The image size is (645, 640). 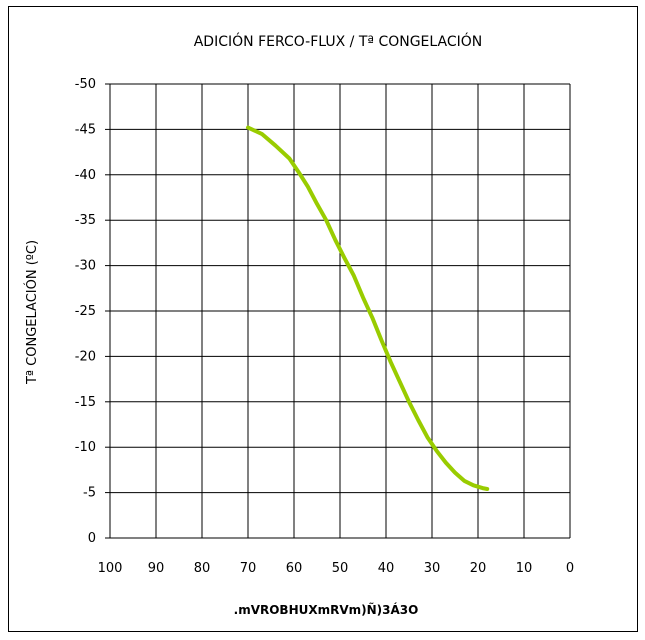 I want to click on y-tick-label: -25, so click(x=85, y=311).